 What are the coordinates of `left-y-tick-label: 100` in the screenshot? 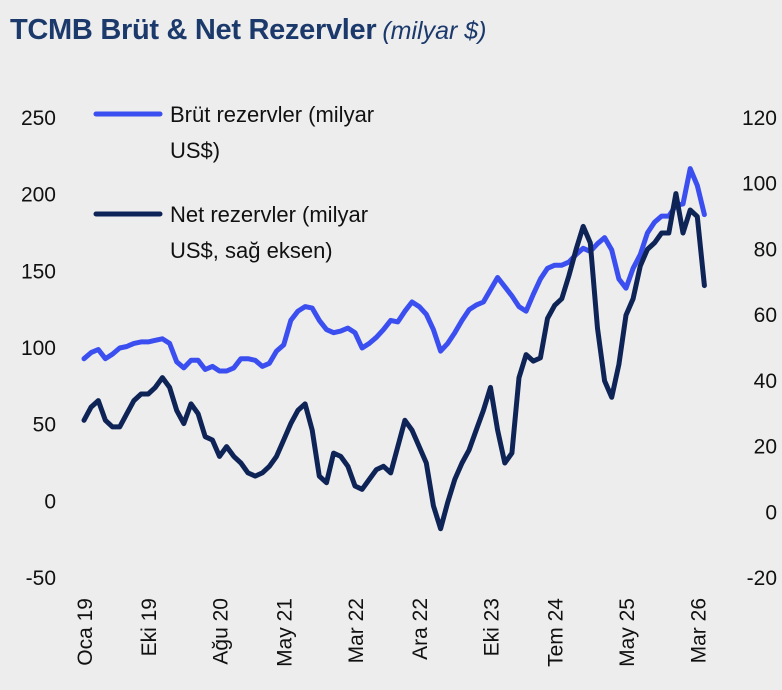 It's located at (38, 348).